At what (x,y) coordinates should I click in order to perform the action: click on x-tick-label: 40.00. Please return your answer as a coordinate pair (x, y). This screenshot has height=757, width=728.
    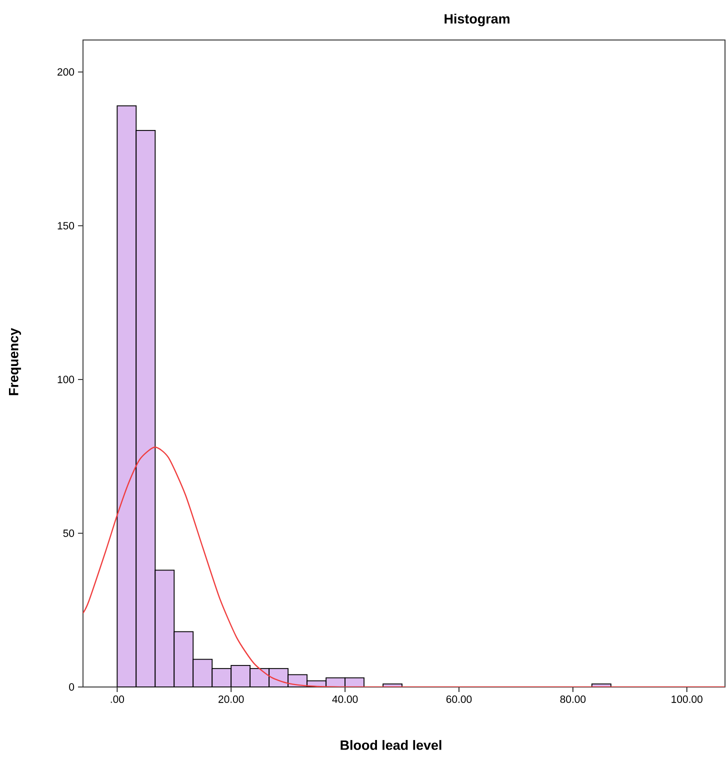
    Looking at the image, I should click on (345, 699).